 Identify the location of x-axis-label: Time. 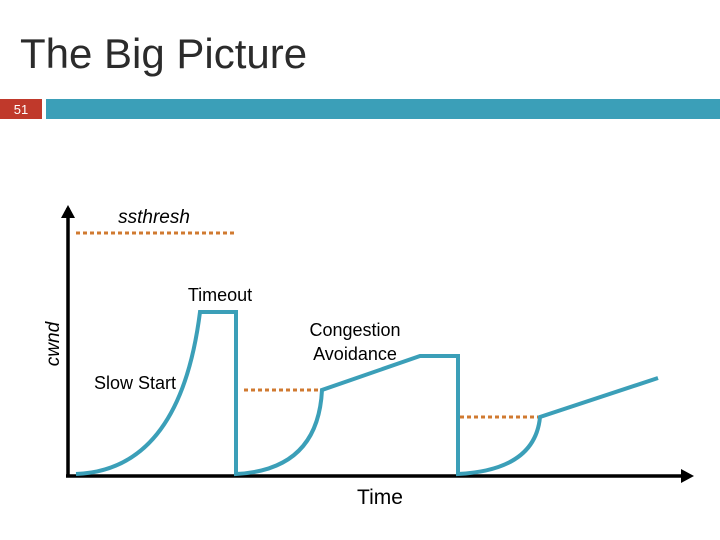
(380, 497).